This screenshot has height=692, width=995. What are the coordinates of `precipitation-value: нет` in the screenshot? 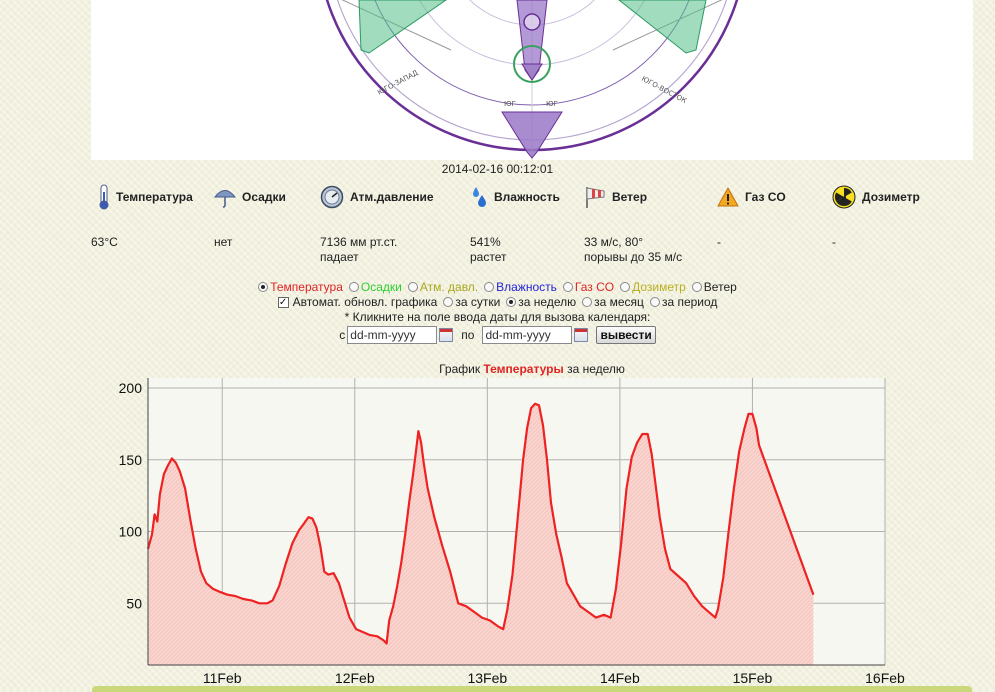 It's located at (223, 242).